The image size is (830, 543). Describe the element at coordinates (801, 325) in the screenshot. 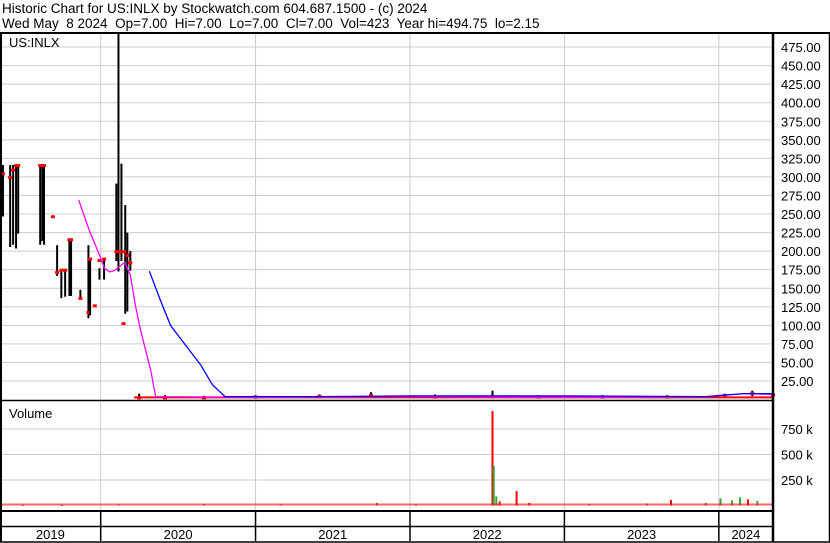

I see `price-tick-label: 100.00` at that location.